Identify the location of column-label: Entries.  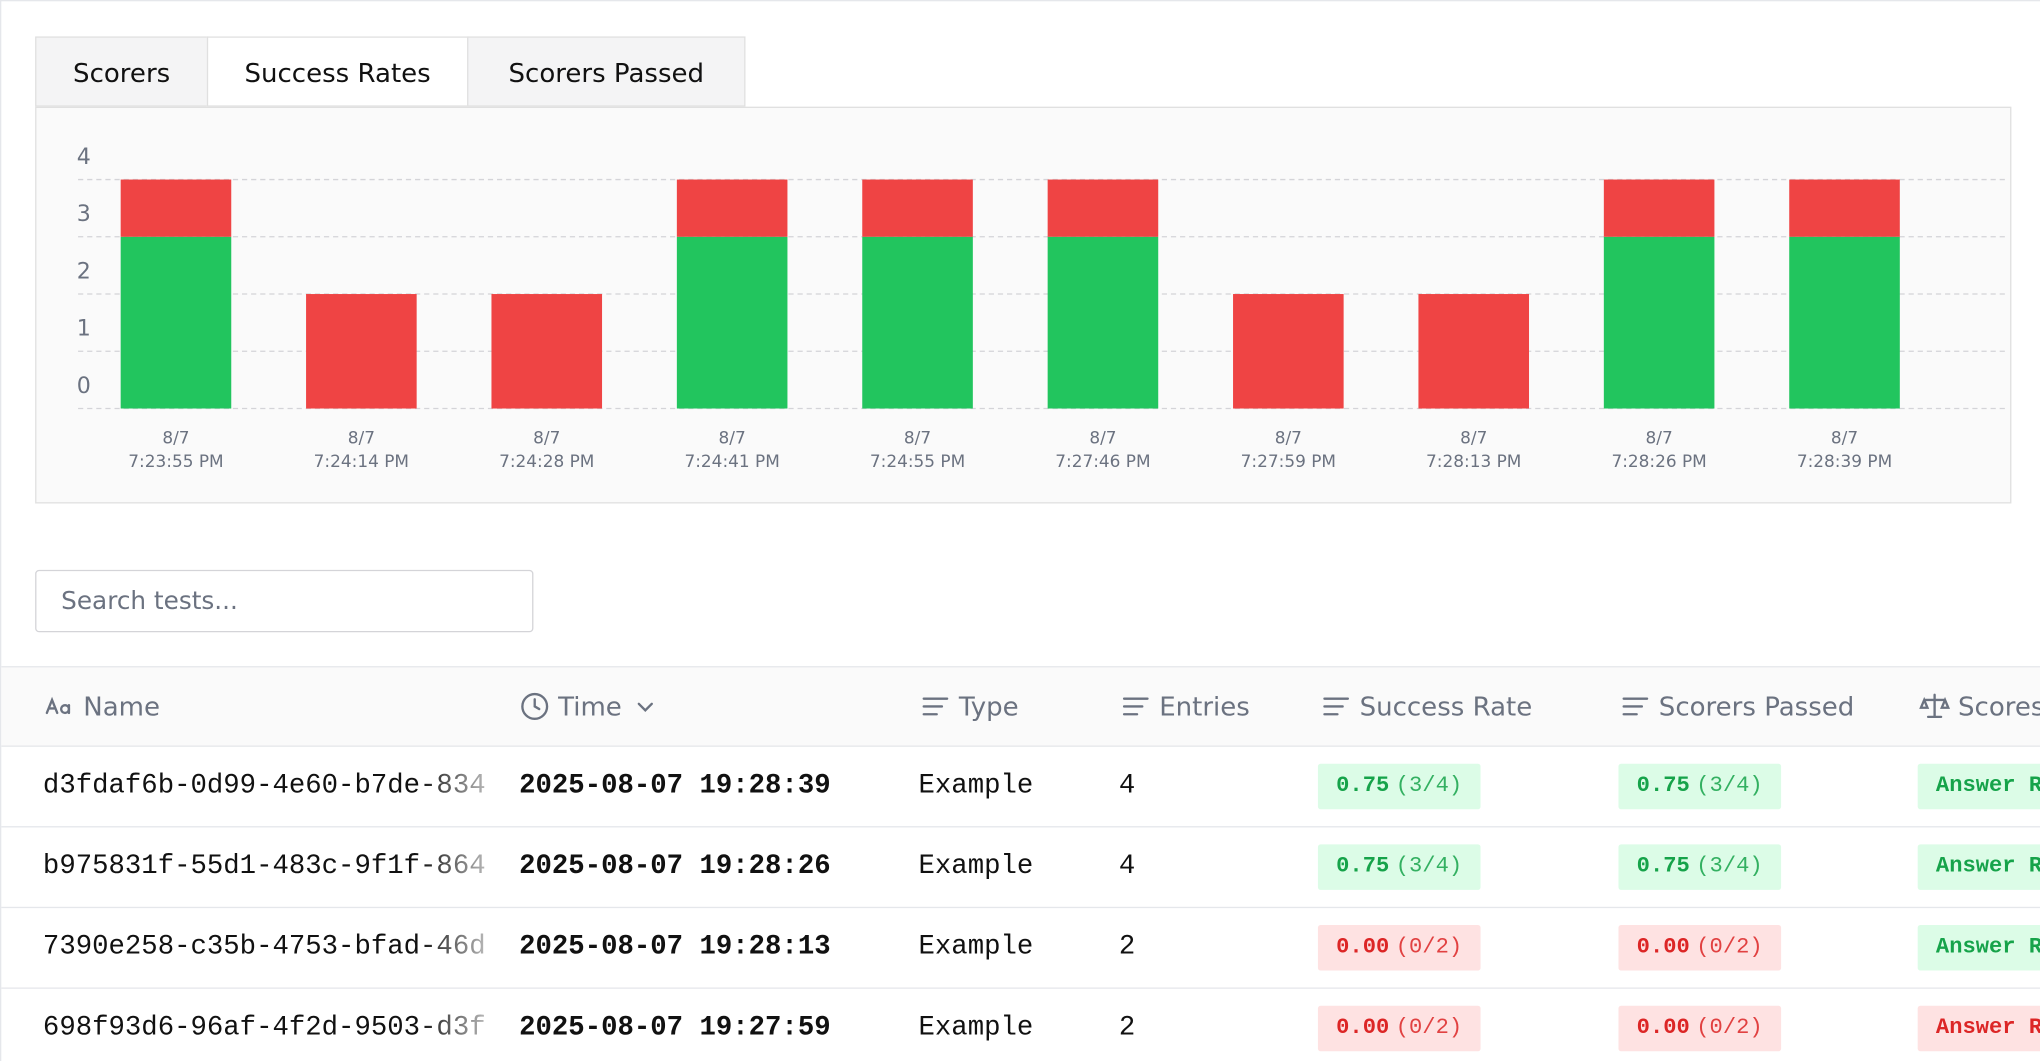
(1204, 706).